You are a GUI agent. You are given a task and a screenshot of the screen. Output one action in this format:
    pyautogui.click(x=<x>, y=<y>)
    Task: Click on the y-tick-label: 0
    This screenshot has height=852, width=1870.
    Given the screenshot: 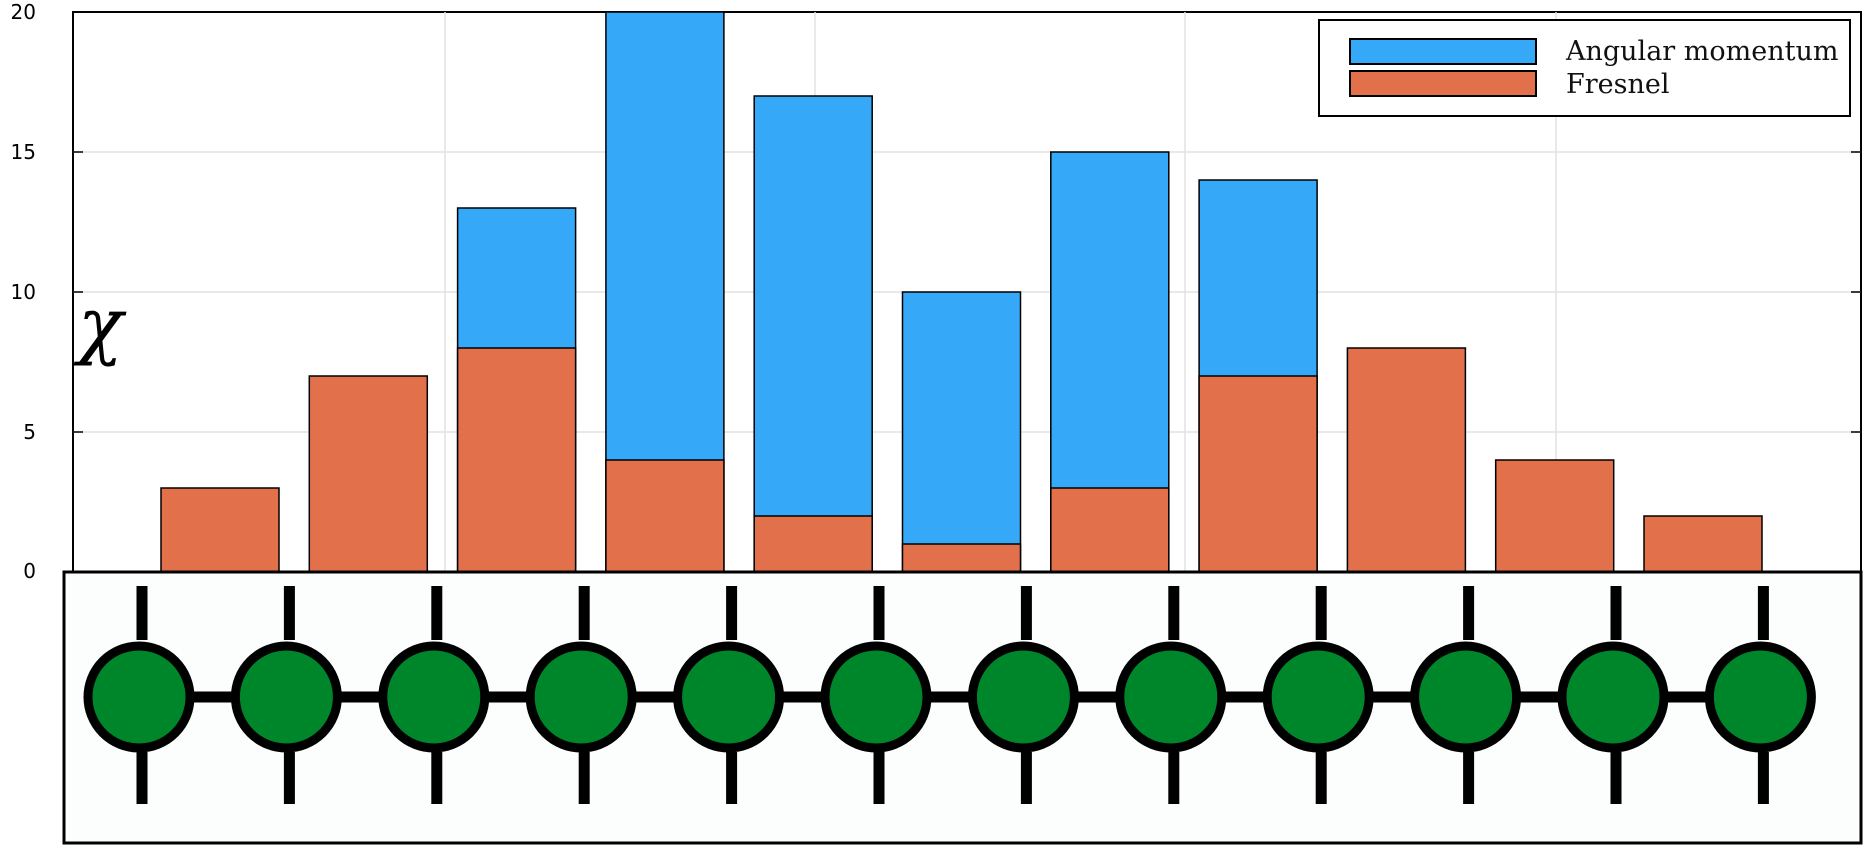 What is the action you would take?
    pyautogui.click(x=29, y=571)
    